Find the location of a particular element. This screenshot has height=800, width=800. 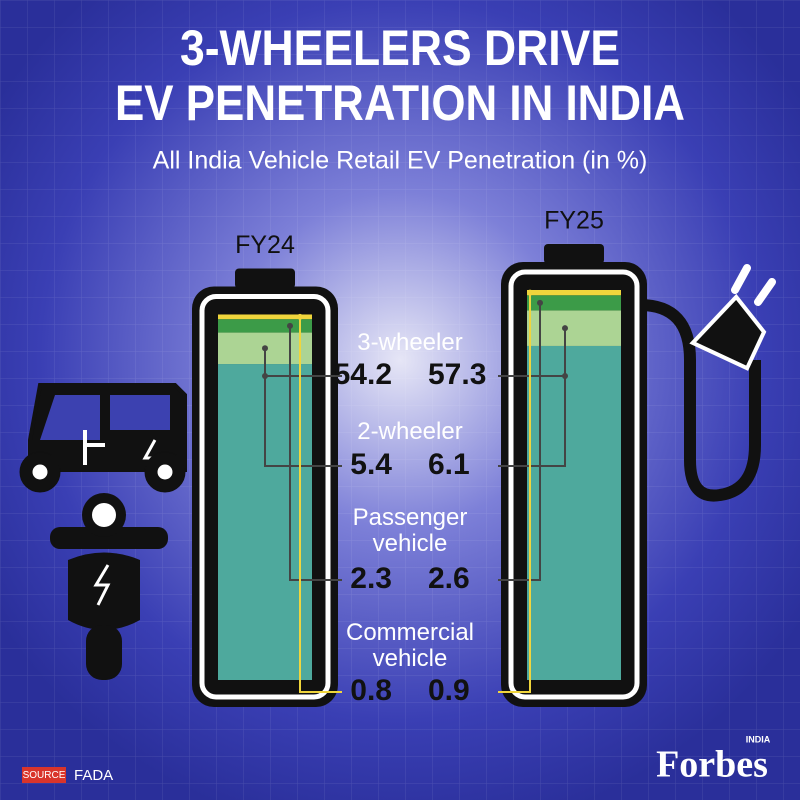

source-badge is located at coordinates (44, 775).